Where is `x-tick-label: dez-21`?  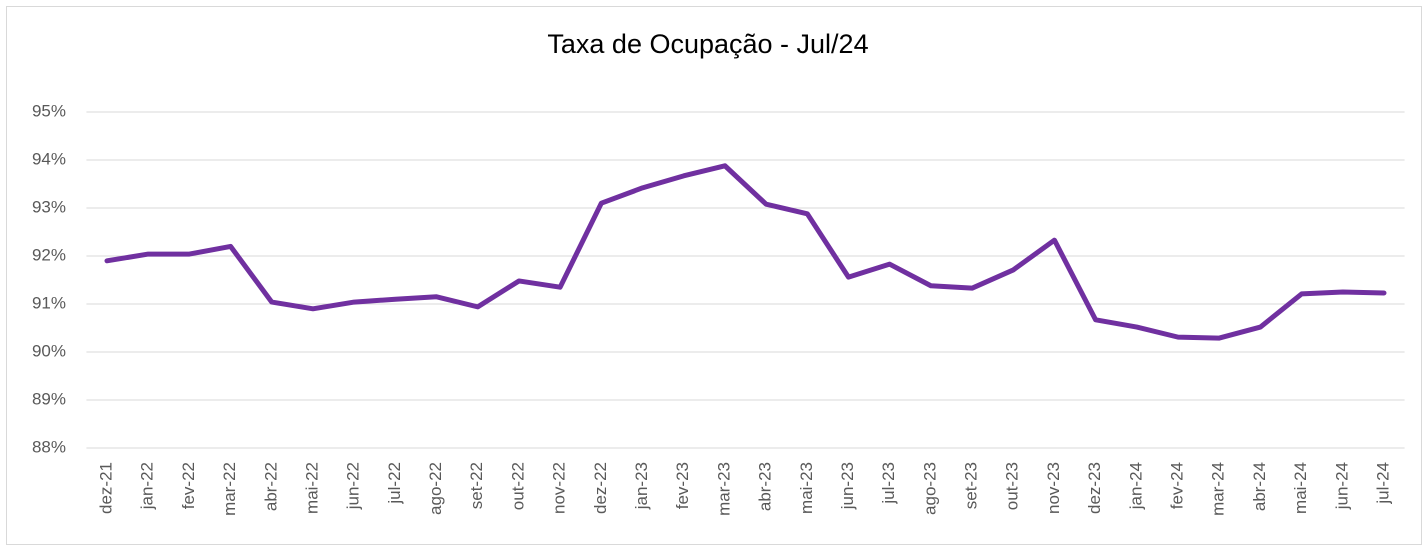
x-tick-label: dez-21 is located at coordinates (105, 488).